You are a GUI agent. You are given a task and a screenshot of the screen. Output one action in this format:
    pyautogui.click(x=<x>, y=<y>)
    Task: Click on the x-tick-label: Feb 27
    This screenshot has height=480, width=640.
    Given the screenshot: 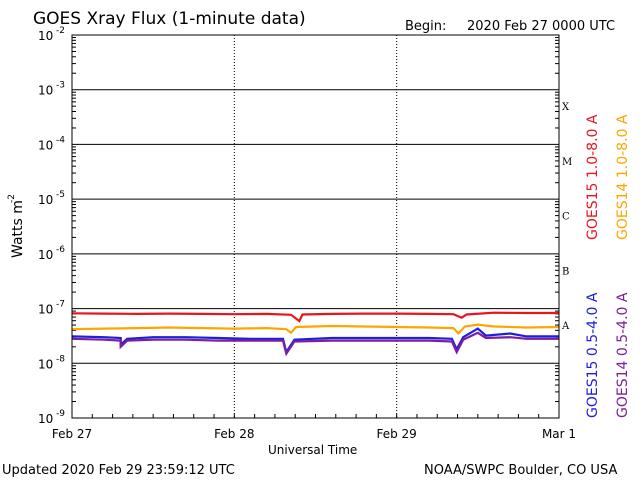 What is the action you would take?
    pyautogui.click(x=72, y=434)
    